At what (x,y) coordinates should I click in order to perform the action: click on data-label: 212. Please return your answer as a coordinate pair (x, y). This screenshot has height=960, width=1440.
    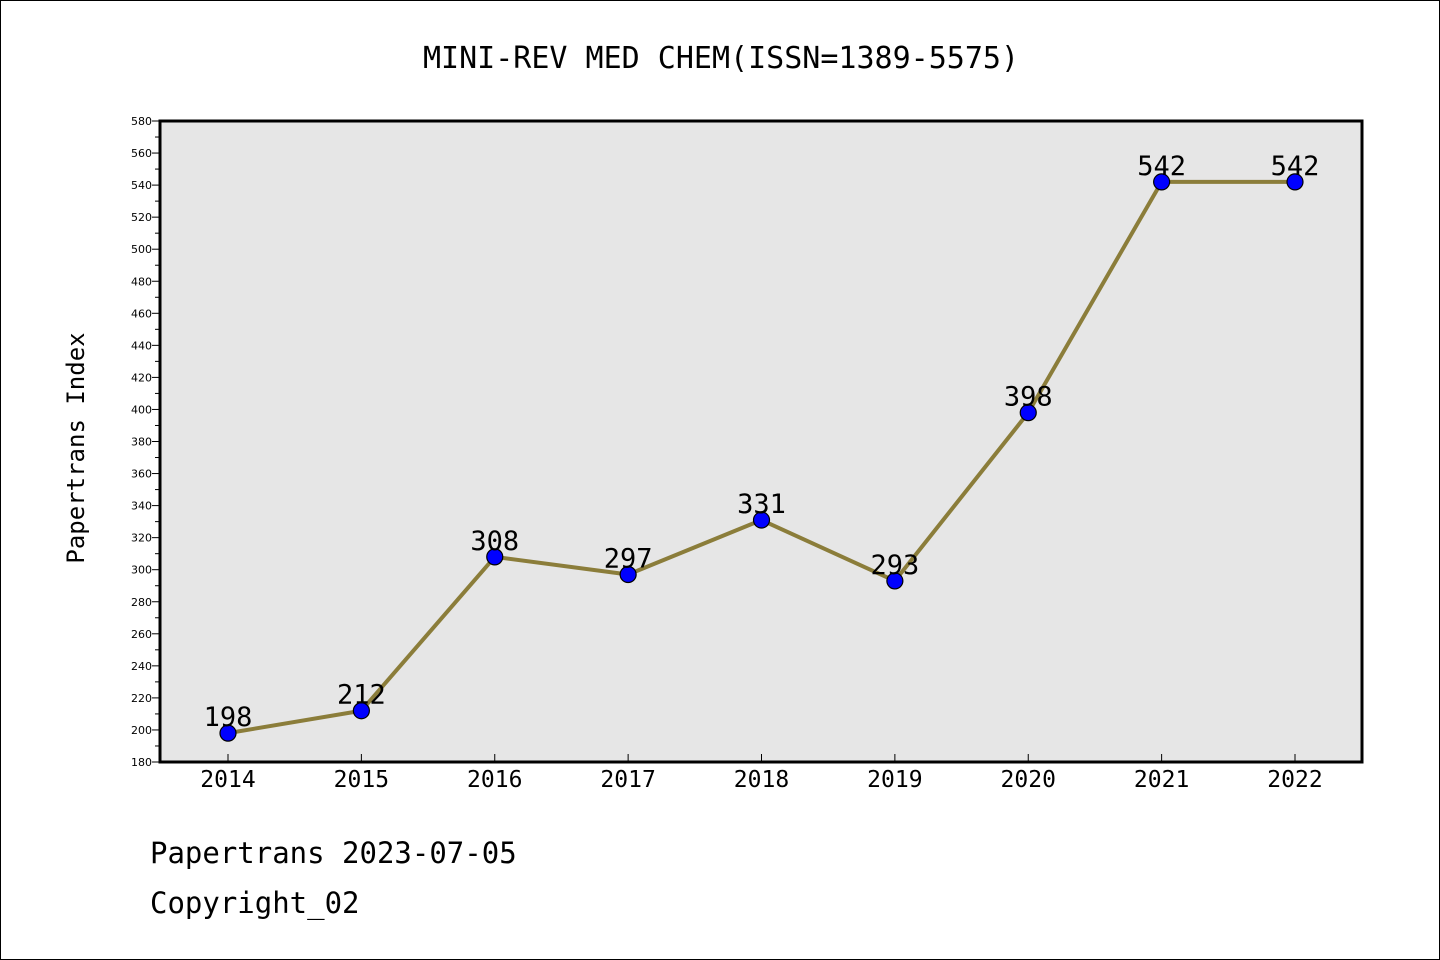
    Looking at the image, I should click on (361, 695).